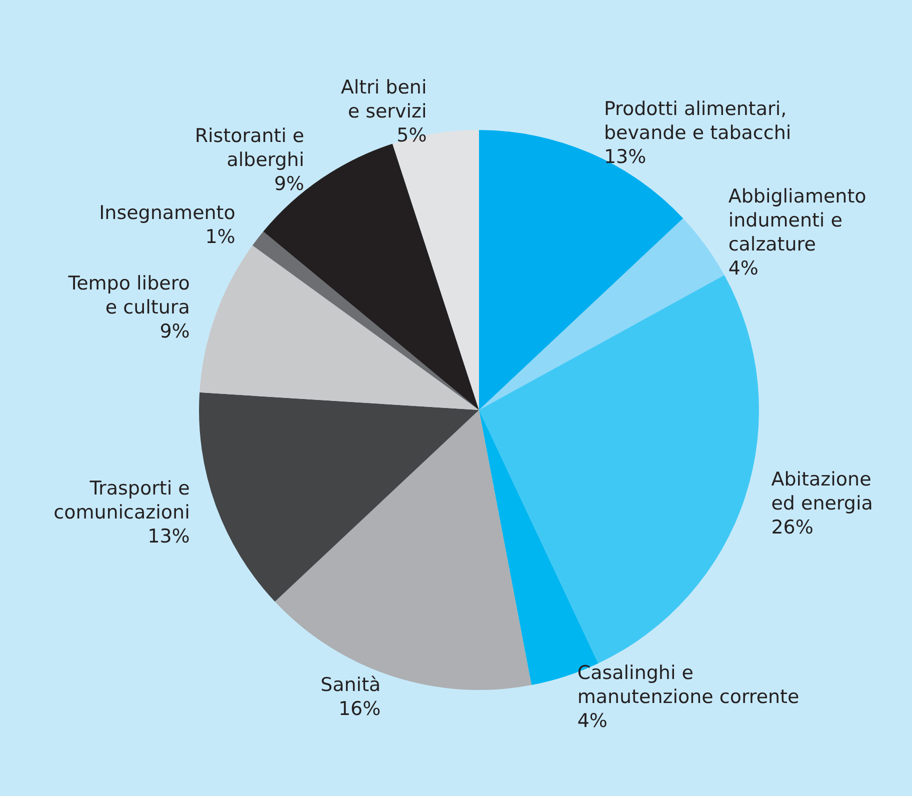  I want to click on data-label: 16%, so click(359, 709).